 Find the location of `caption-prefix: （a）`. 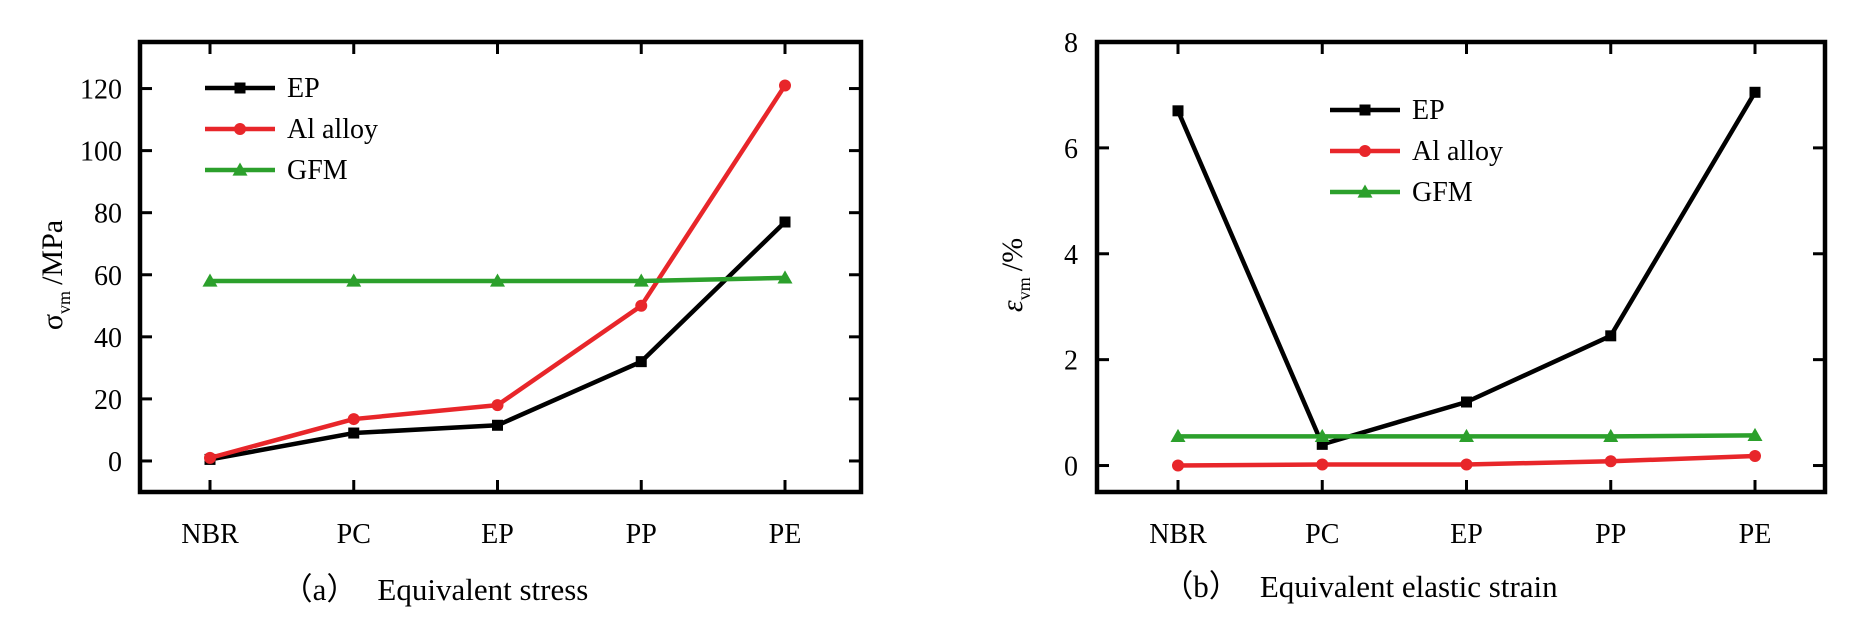

caption-prefix: （a） is located at coordinates (320, 589).